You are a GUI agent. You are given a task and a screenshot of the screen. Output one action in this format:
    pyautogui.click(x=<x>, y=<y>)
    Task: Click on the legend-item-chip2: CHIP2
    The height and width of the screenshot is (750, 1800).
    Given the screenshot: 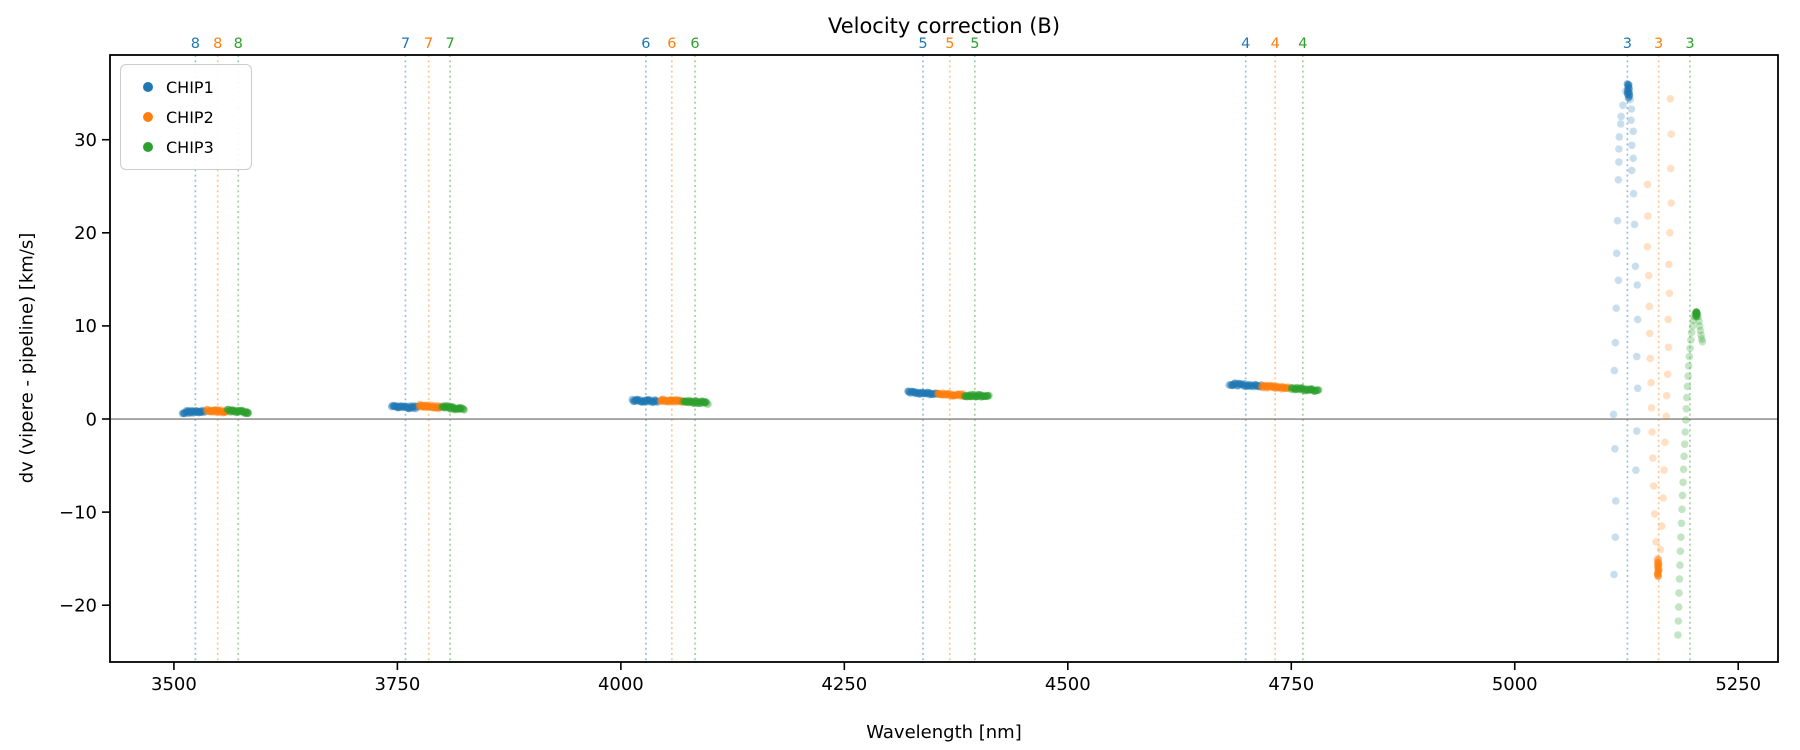 What is the action you would take?
    pyautogui.click(x=186, y=117)
    